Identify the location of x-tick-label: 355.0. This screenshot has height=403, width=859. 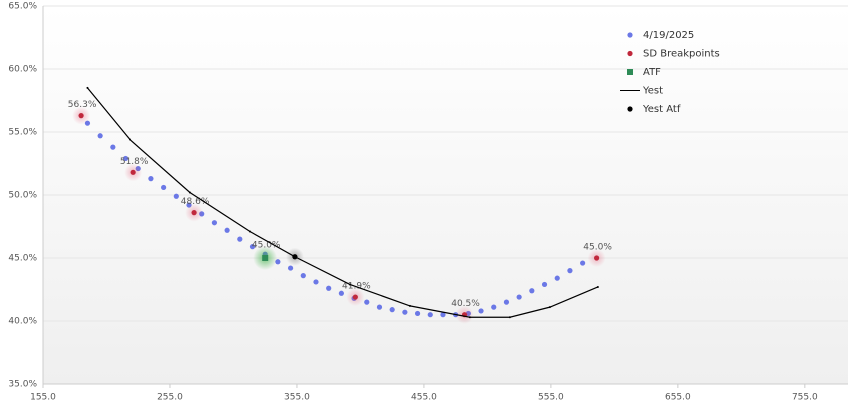
(297, 398).